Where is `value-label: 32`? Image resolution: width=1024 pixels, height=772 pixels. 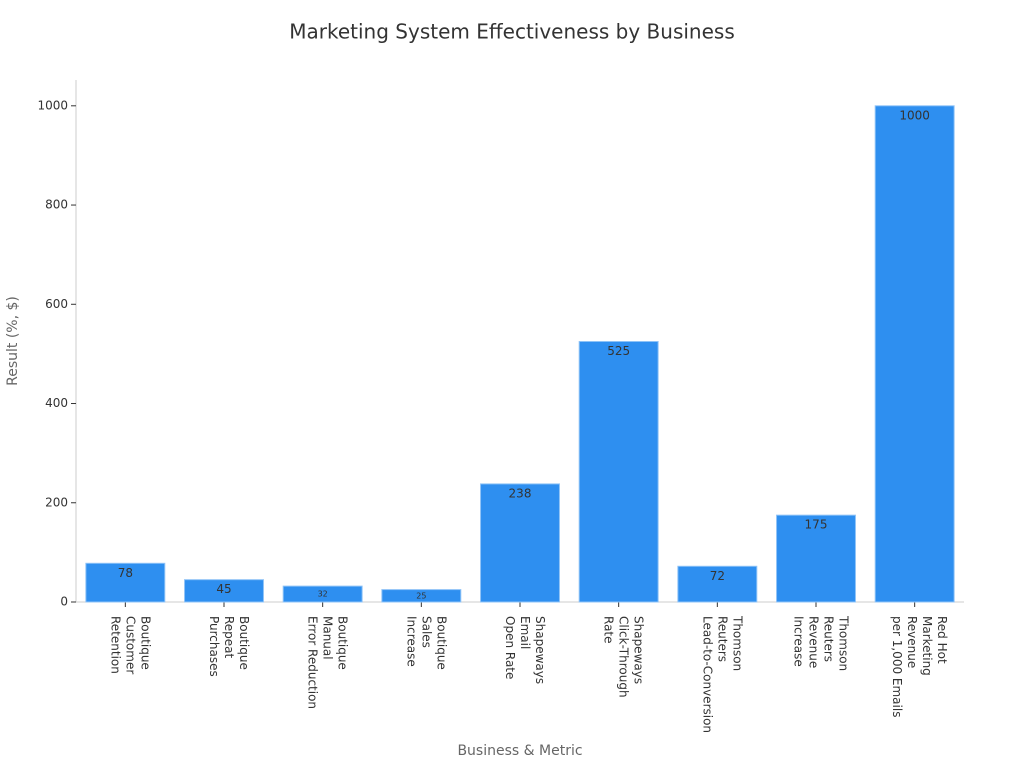 value-label: 32 is located at coordinates (323, 594).